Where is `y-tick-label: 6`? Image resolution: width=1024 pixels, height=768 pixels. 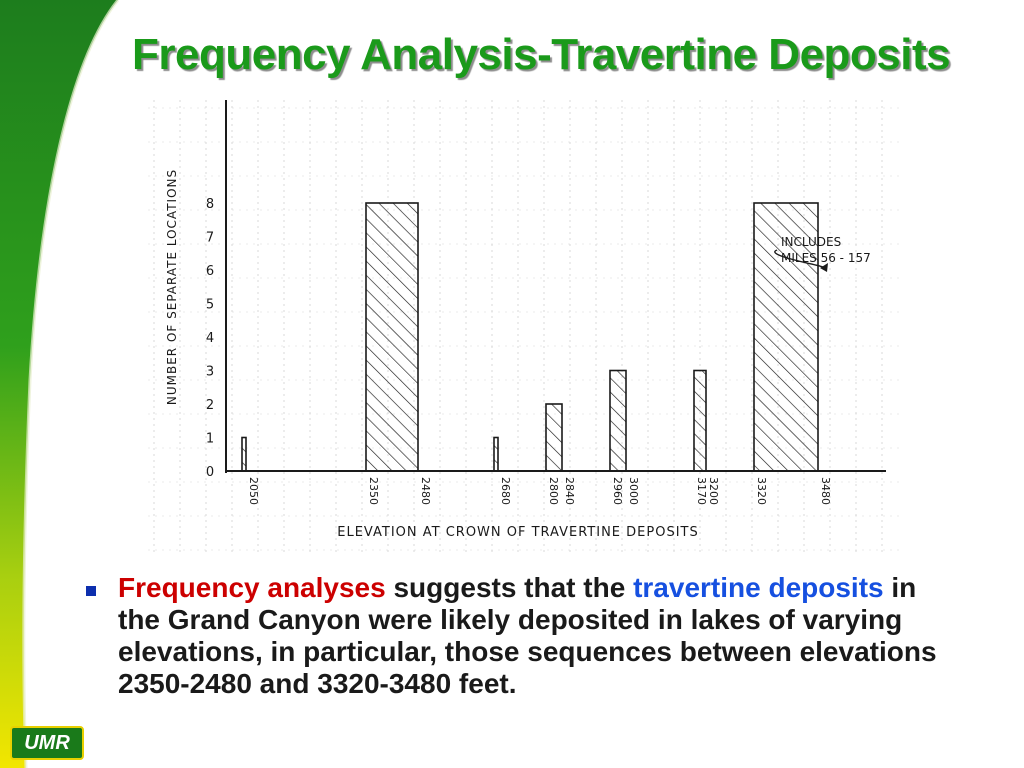
y-tick-label: 6 is located at coordinates (210, 271).